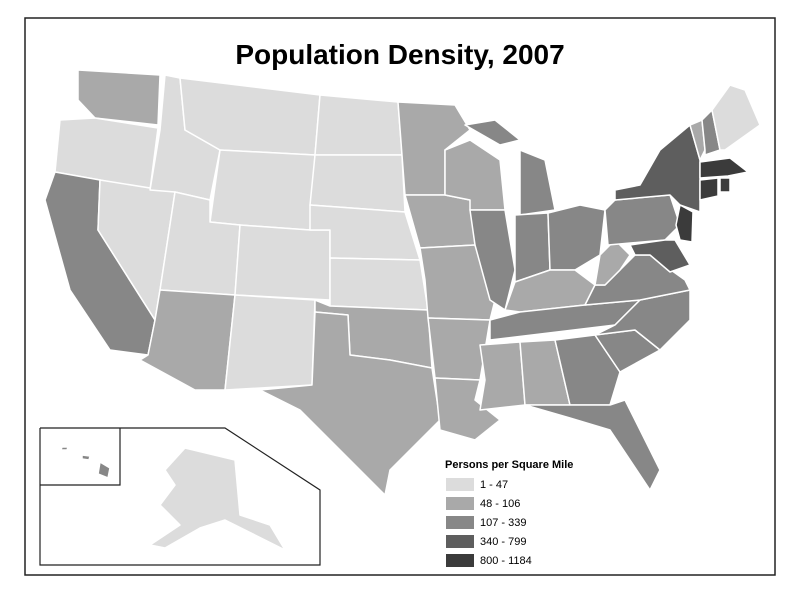  Describe the element at coordinates (509, 465) in the screenshot. I see `legend-title: Persons per Square Mile` at that location.